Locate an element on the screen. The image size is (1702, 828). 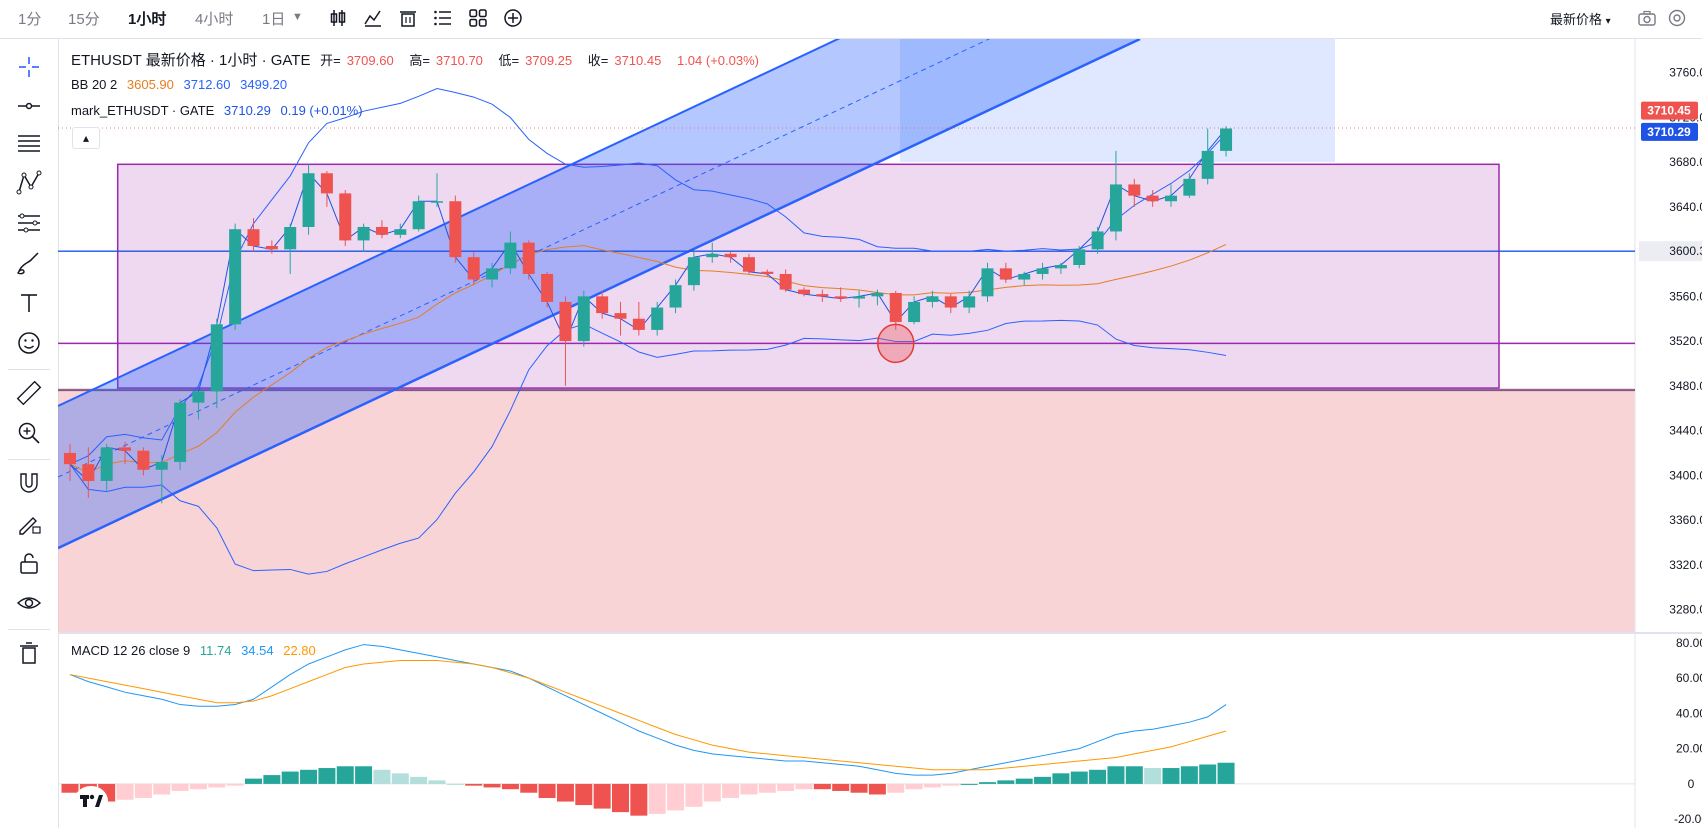
tradingview-logo is located at coordinates (91, 801).